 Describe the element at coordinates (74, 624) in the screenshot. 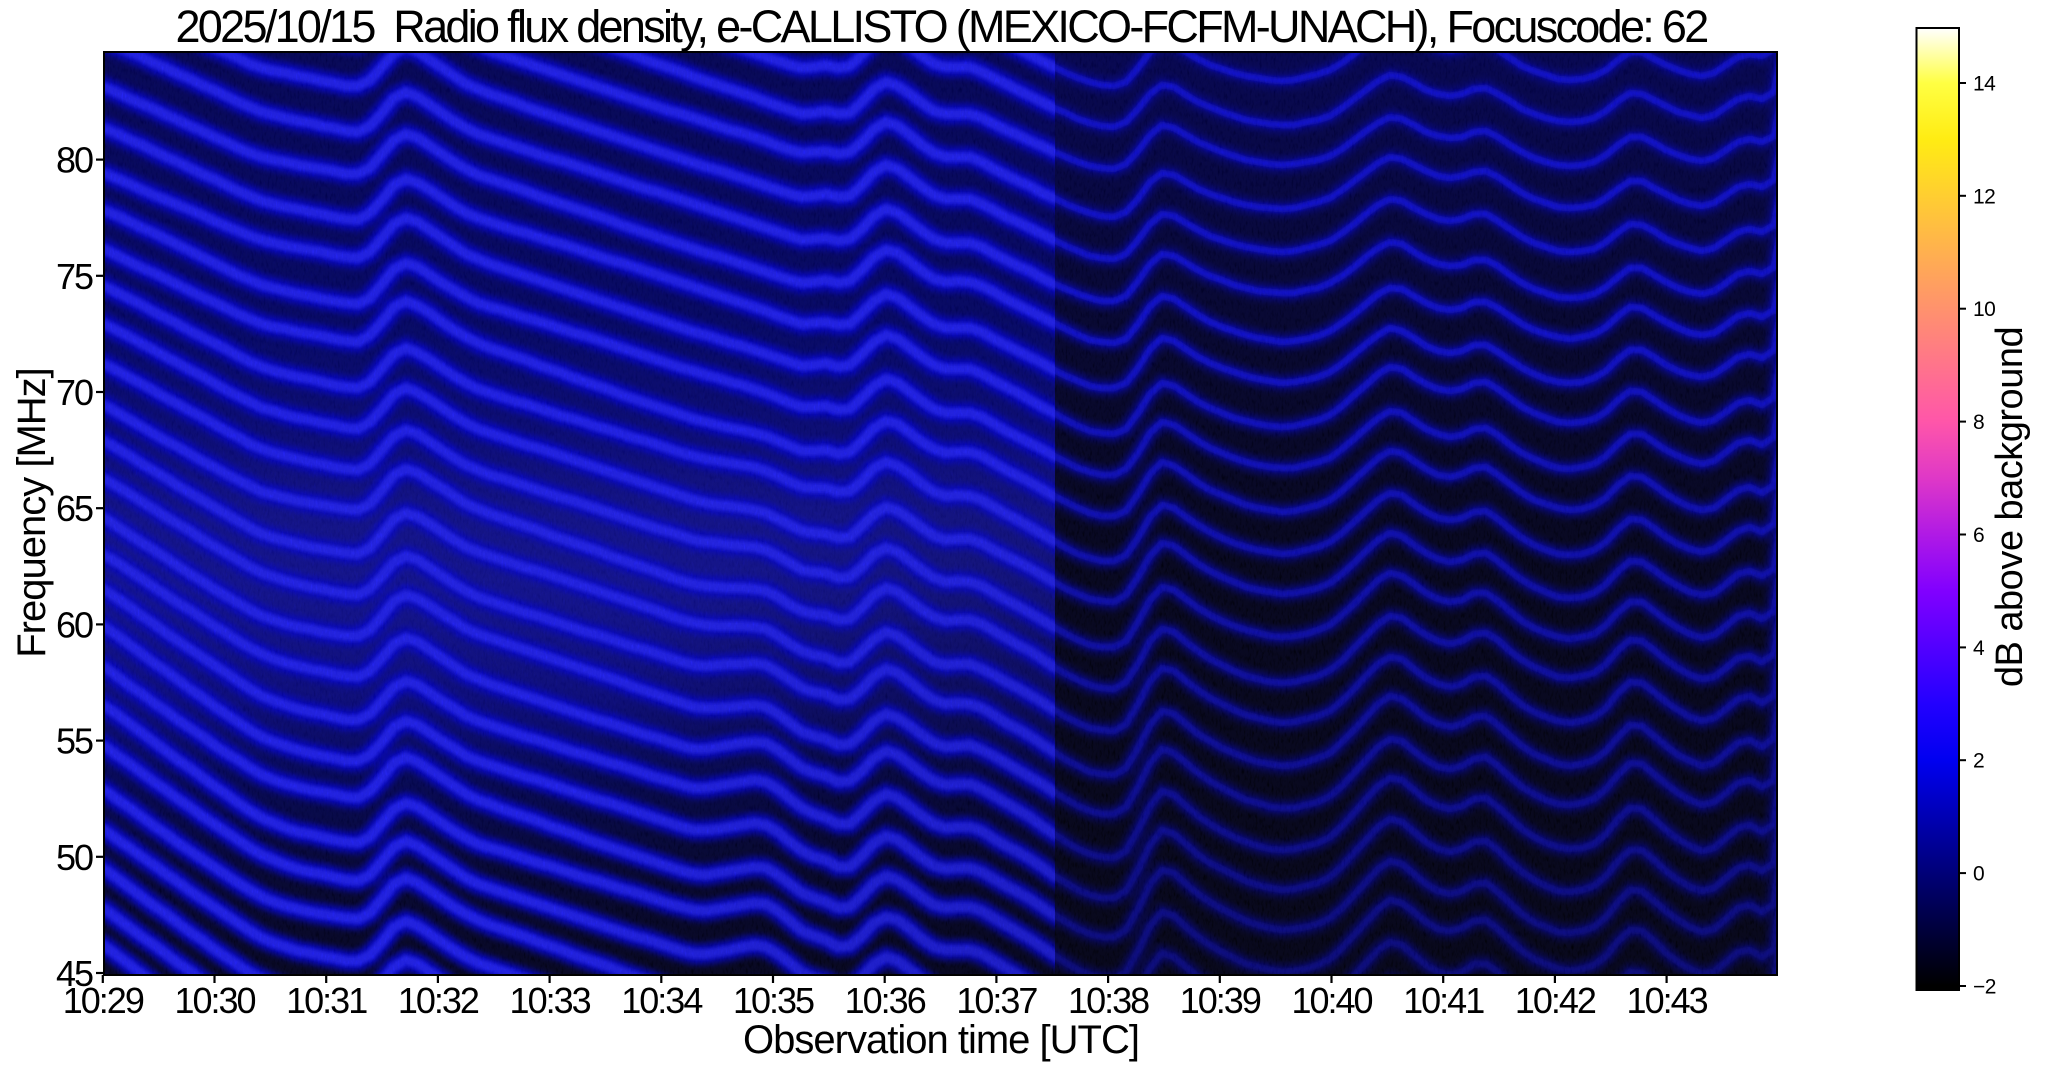

I see `svg-text: 60` at that location.